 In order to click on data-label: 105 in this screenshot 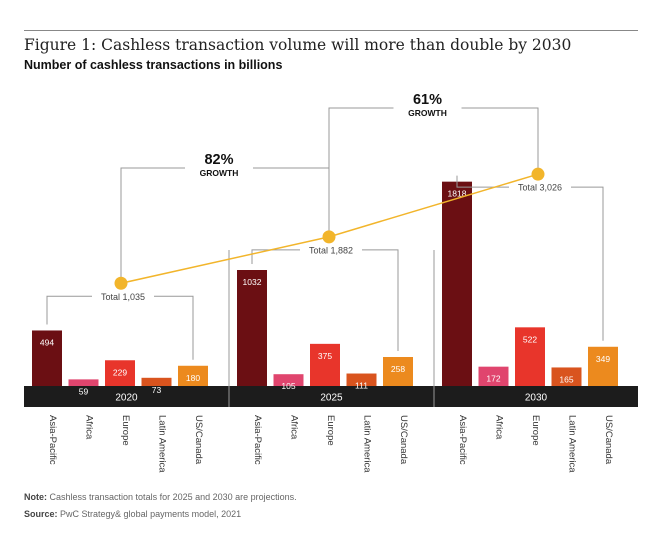, I will do `click(288, 386)`.